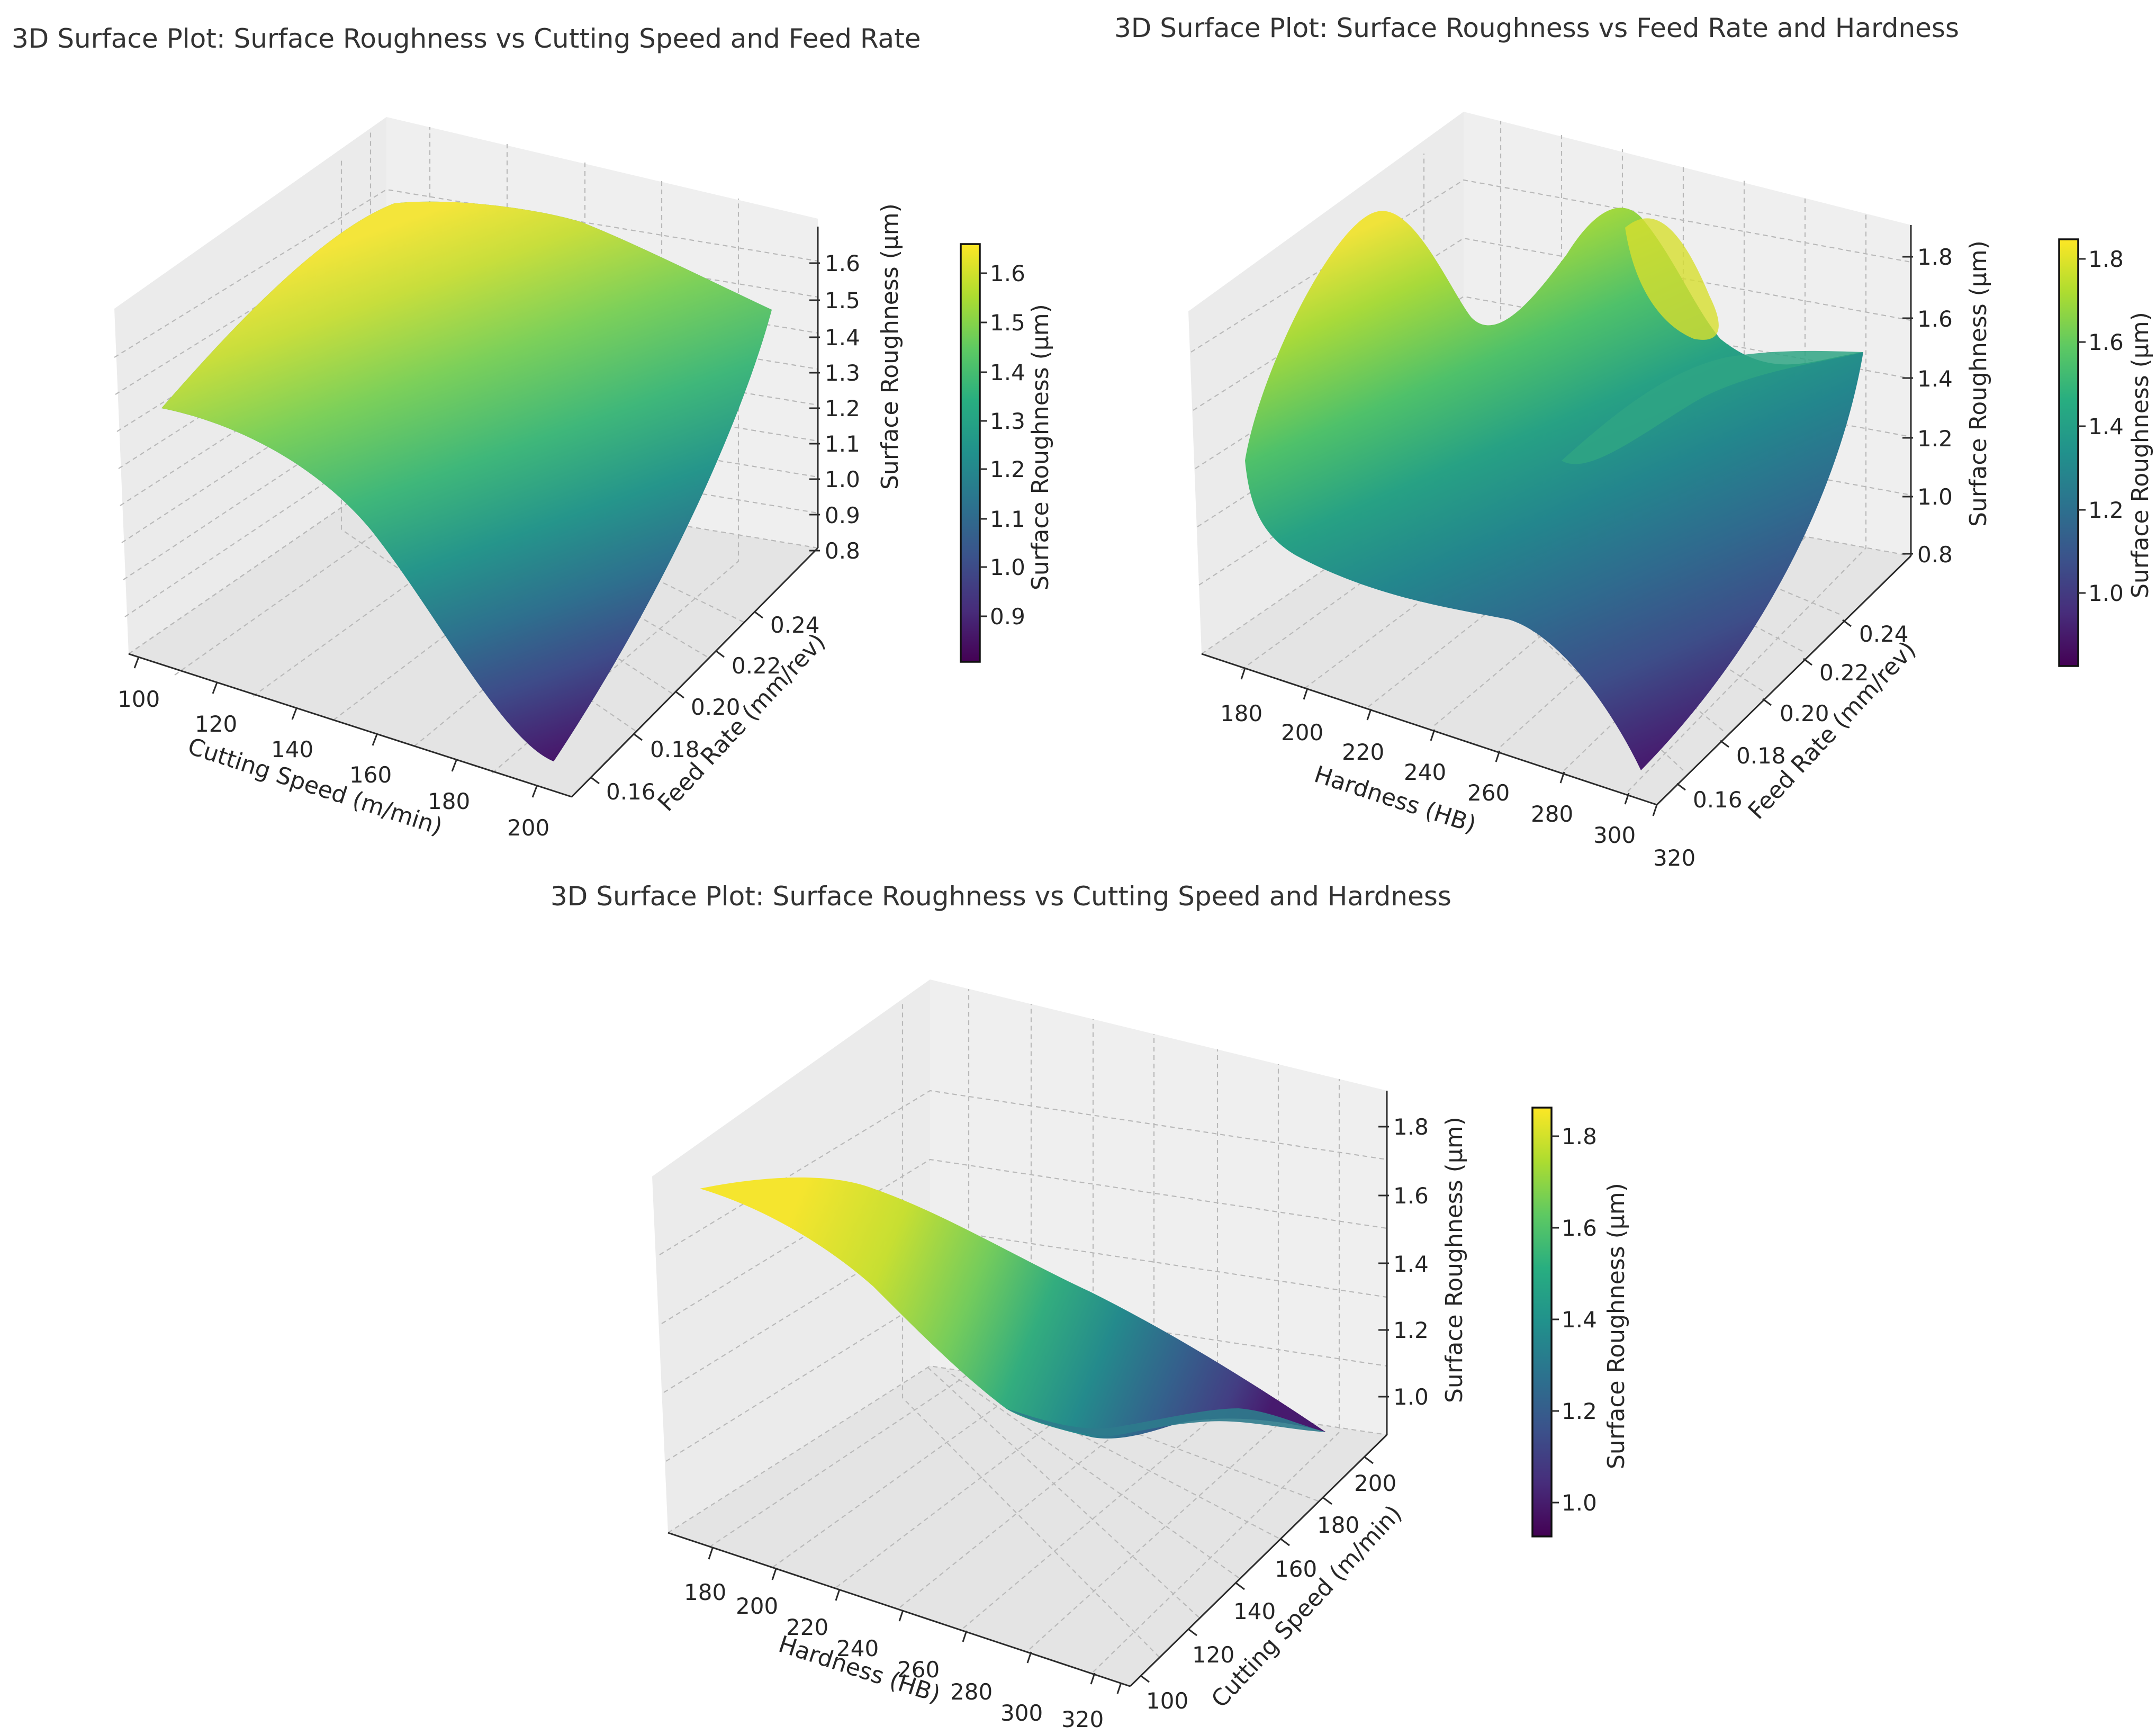 Image resolution: width=2156 pixels, height=1735 pixels. I want to click on chart-3-y-tick: 140, so click(1255, 1611).